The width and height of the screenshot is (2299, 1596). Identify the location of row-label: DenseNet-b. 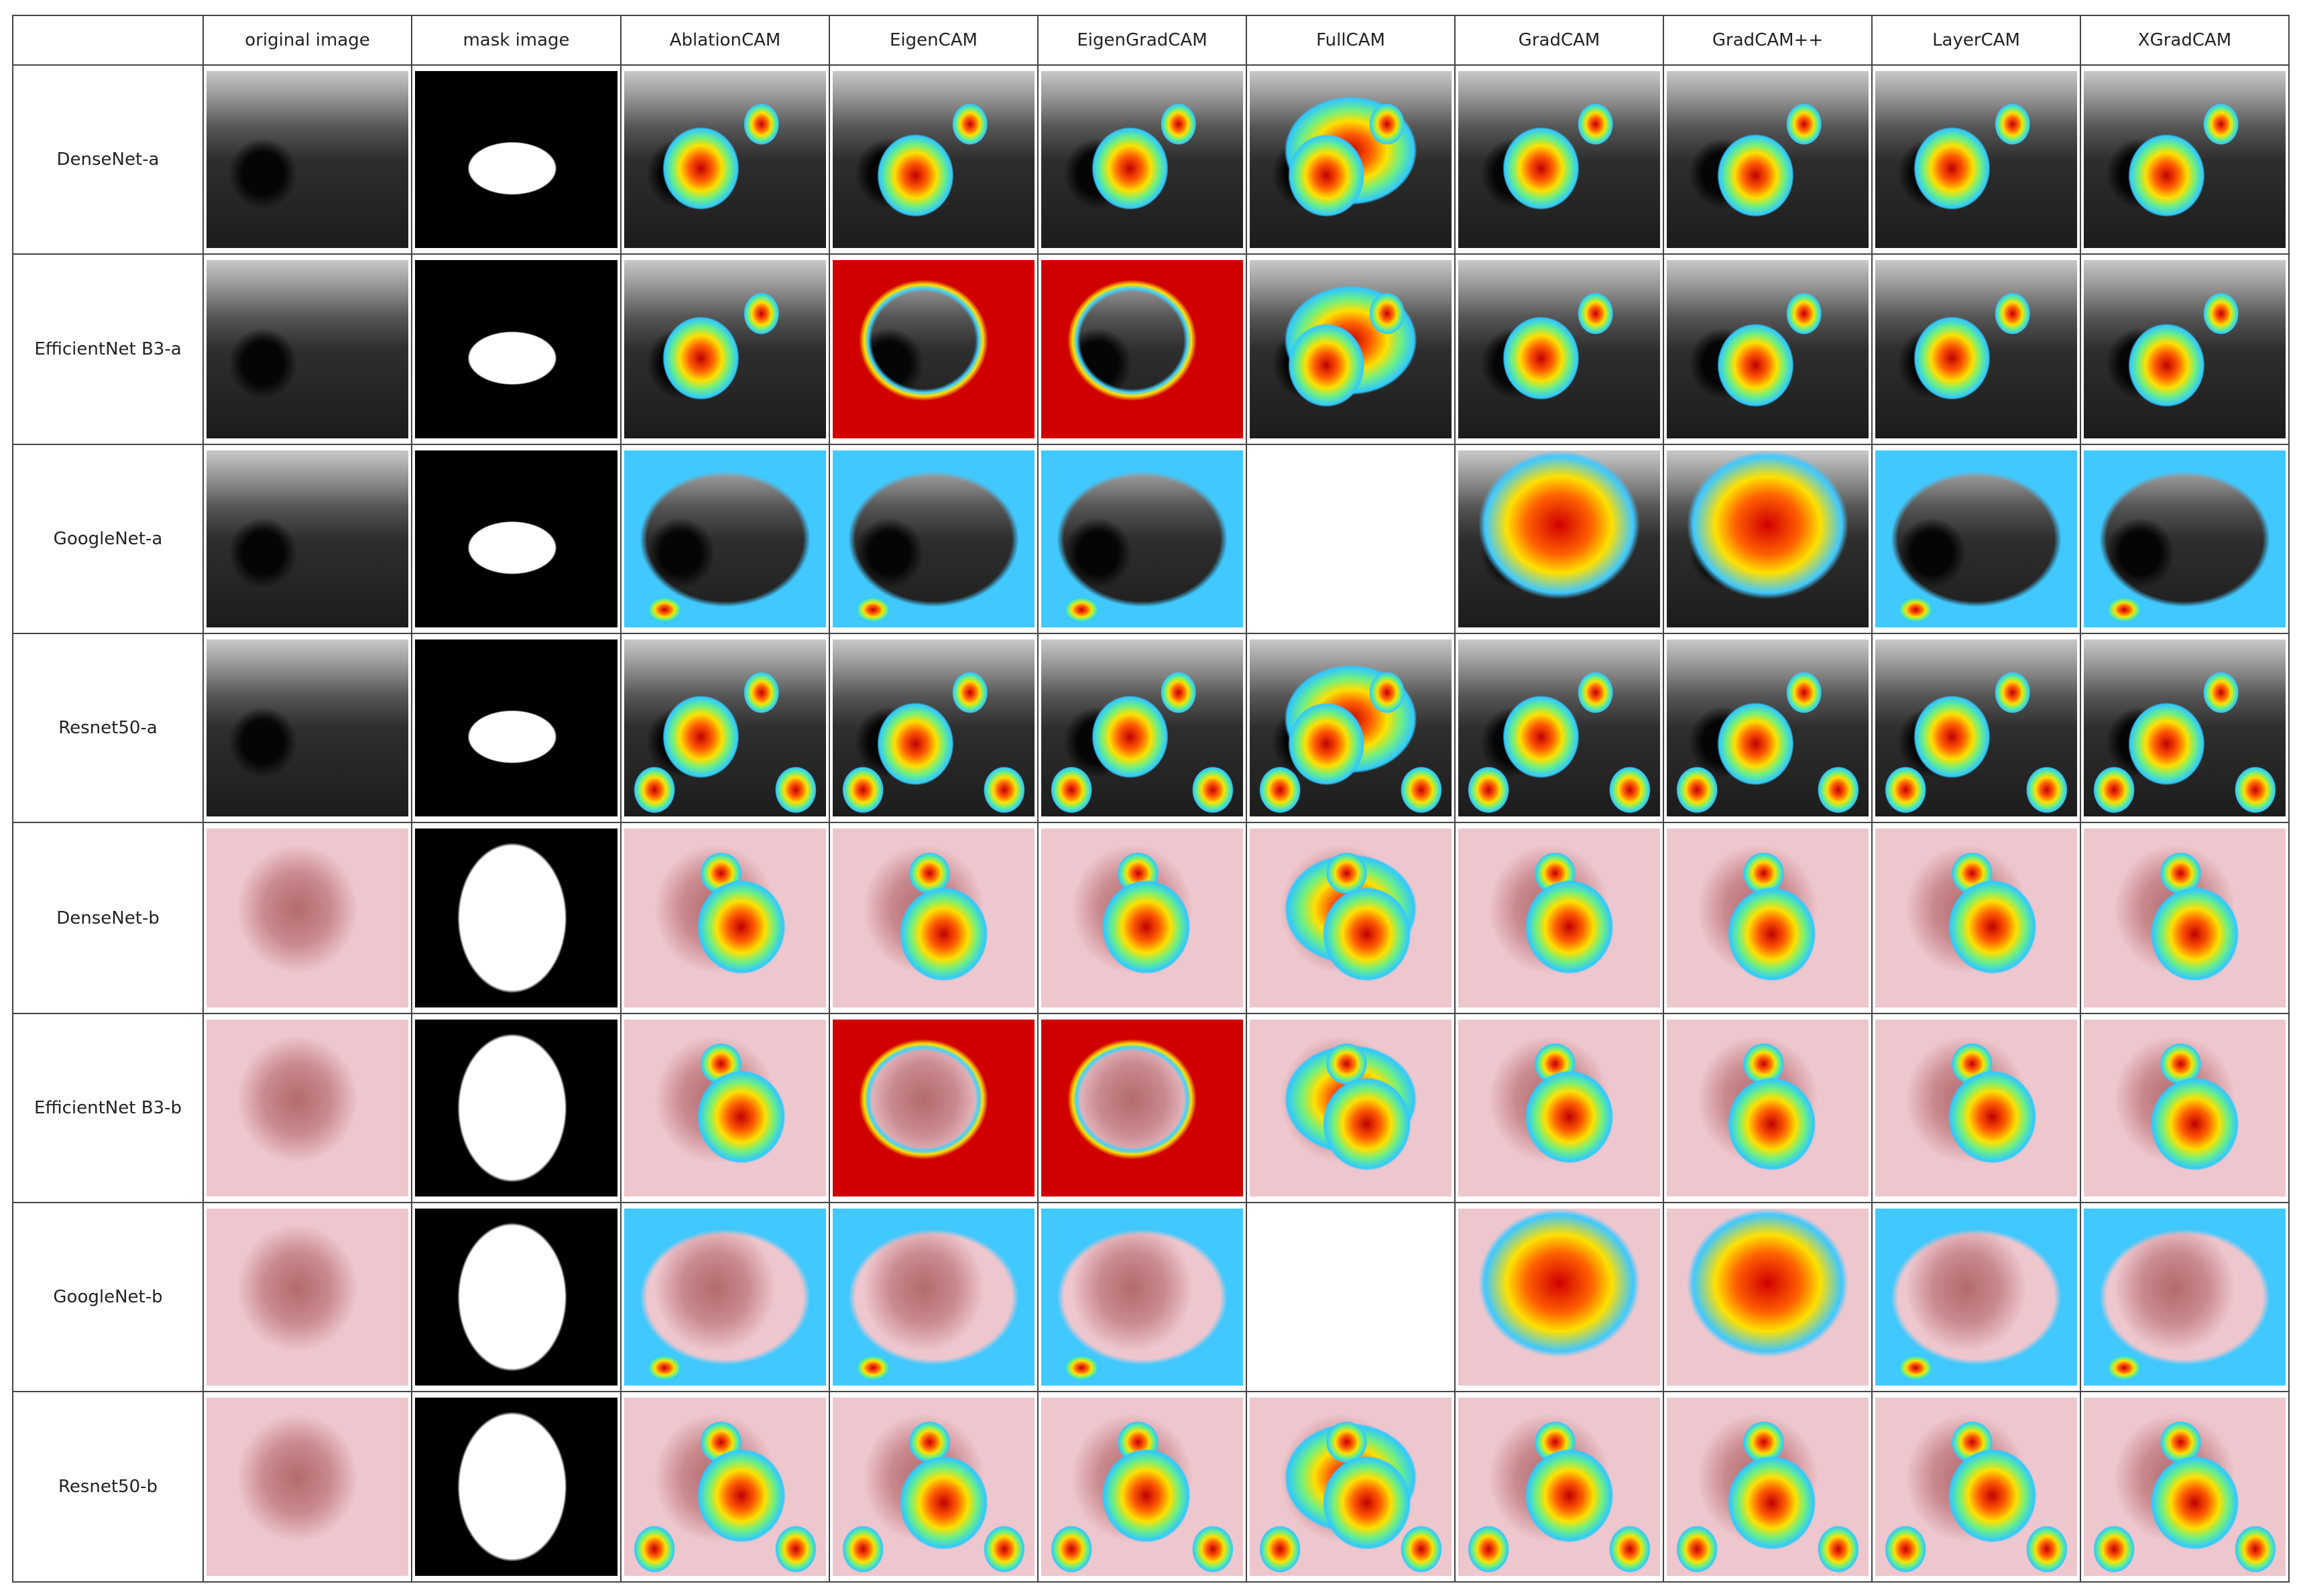
(108, 918).